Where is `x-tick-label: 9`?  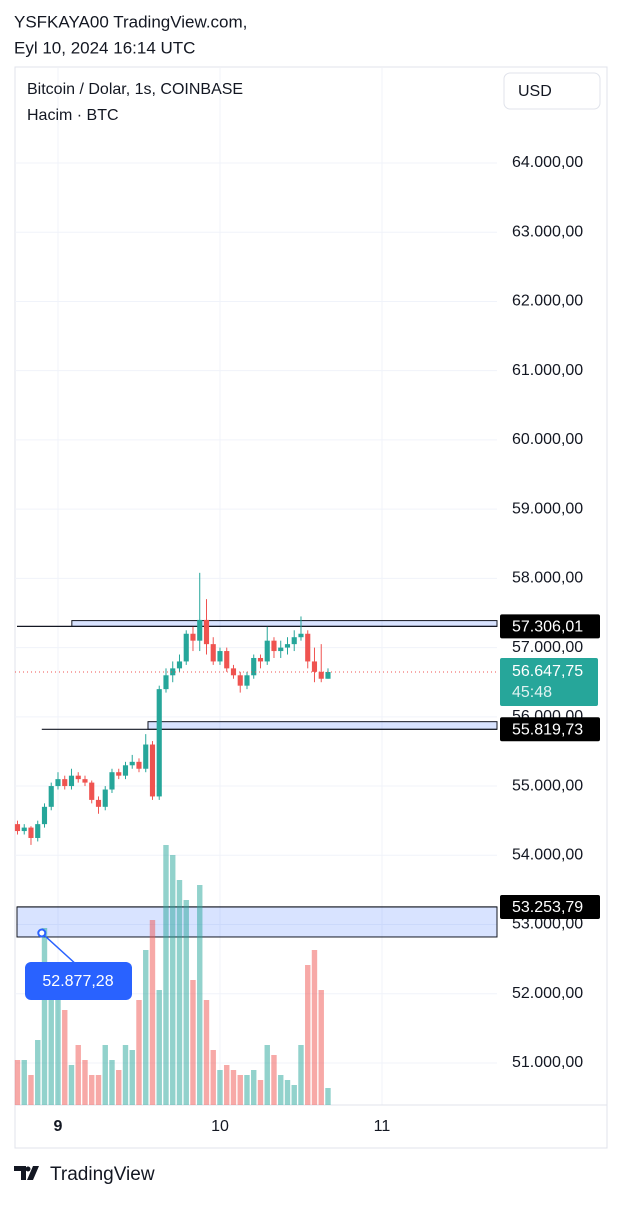
x-tick-label: 9 is located at coordinates (58, 1126).